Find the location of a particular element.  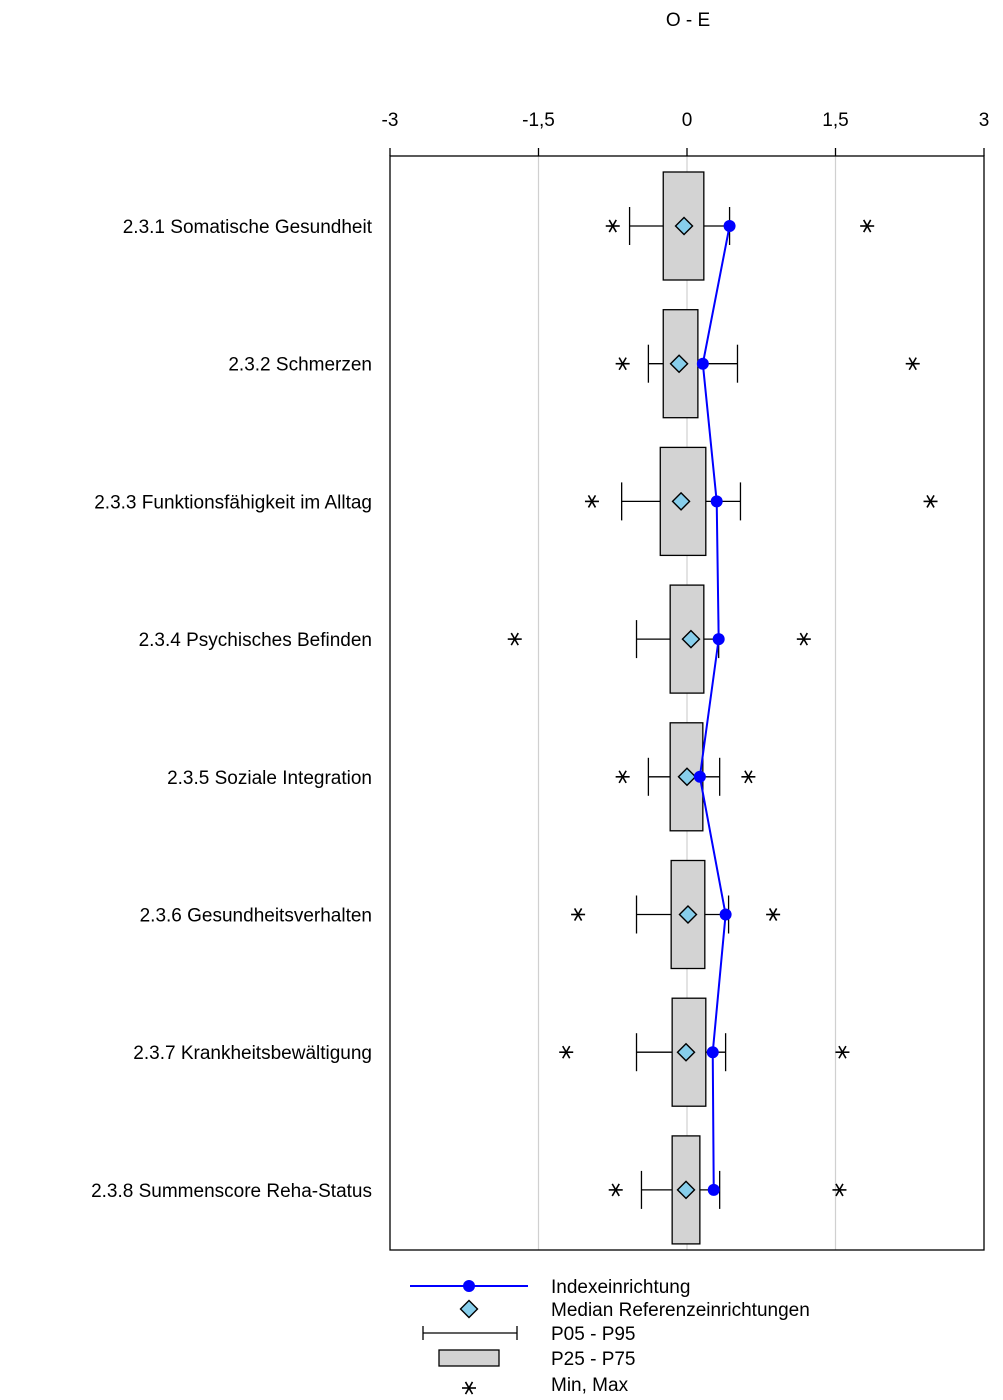

category-label: 2.3.4 Psychisches Befinden is located at coordinates (255, 640).